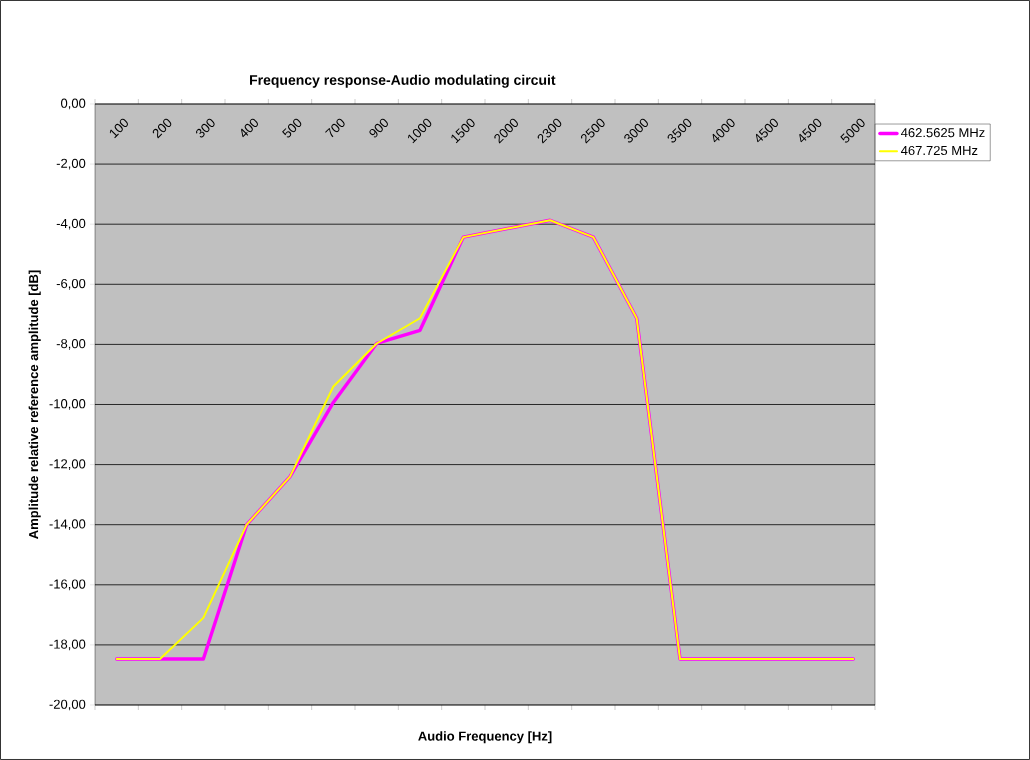  I want to click on y-tick-label: -8,00, so click(71, 344).